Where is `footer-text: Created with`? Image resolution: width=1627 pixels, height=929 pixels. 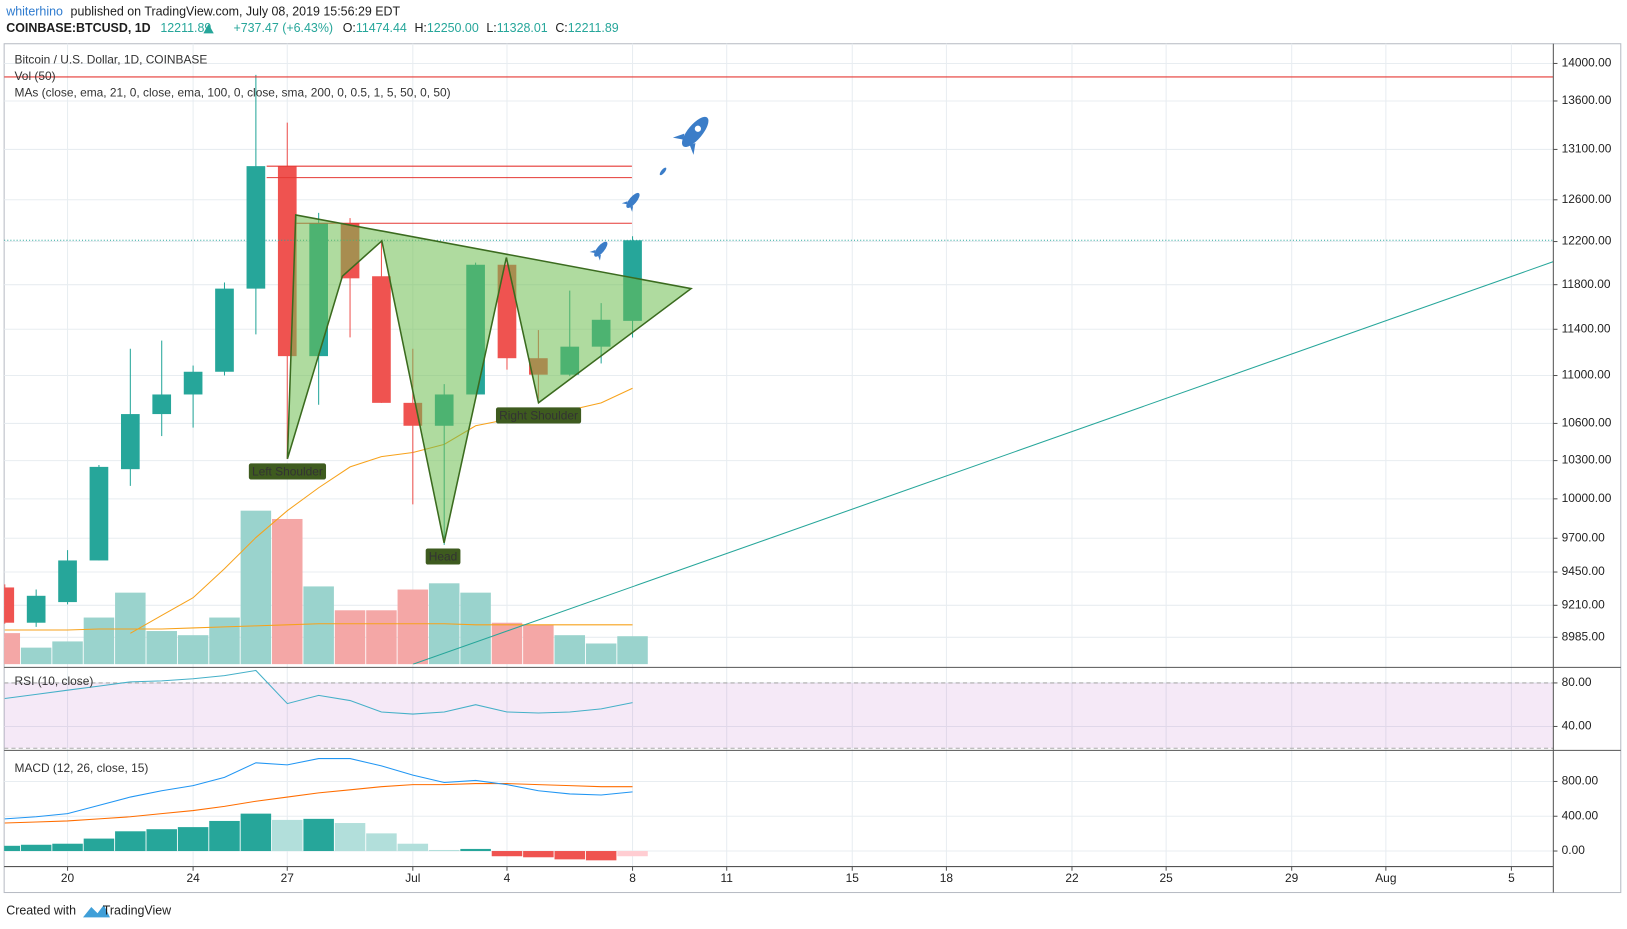
footer-text: Created with is located at coordinates (41, 910).